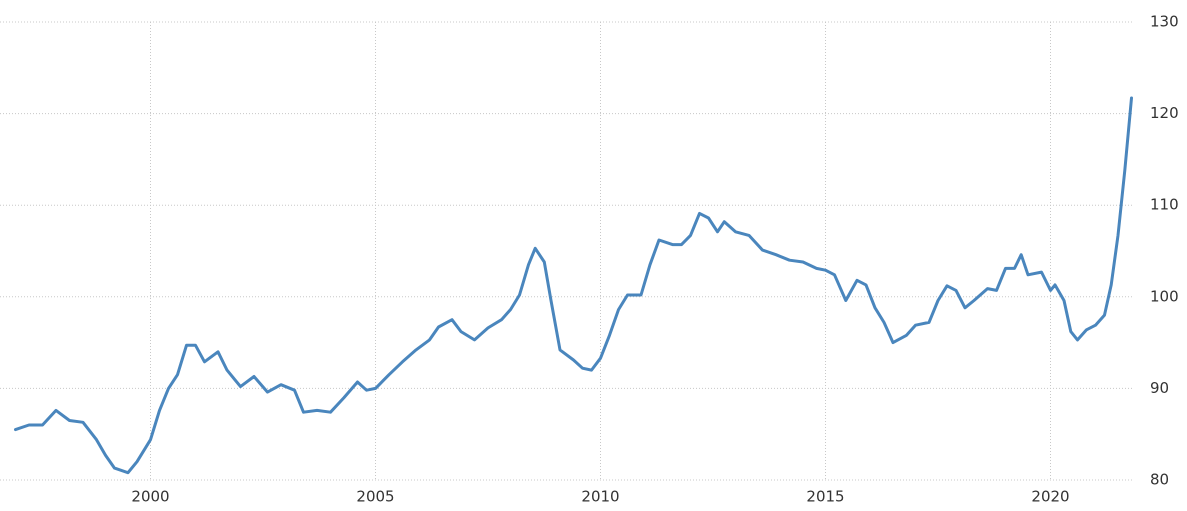  I want to click on x-tick-label: 2005, so click(375, 497).